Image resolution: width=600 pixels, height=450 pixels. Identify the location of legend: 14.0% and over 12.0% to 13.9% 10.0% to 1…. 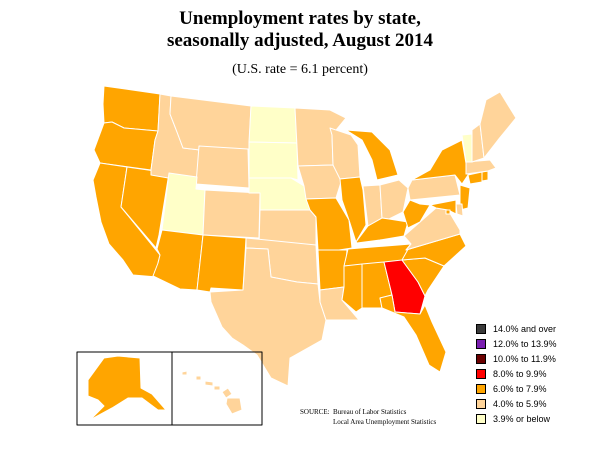
(538, 373).